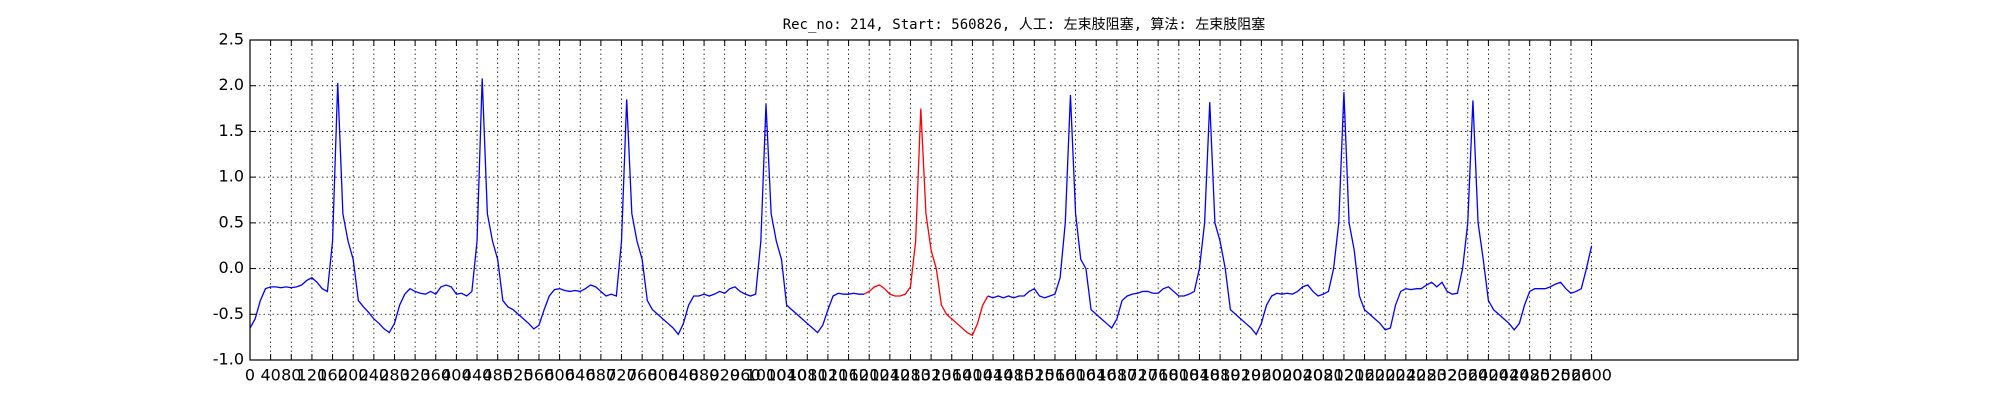 The height and width of the screenshot is (400, 2000). I want to click on x-tick-label: 1520, so click(1034, 375).